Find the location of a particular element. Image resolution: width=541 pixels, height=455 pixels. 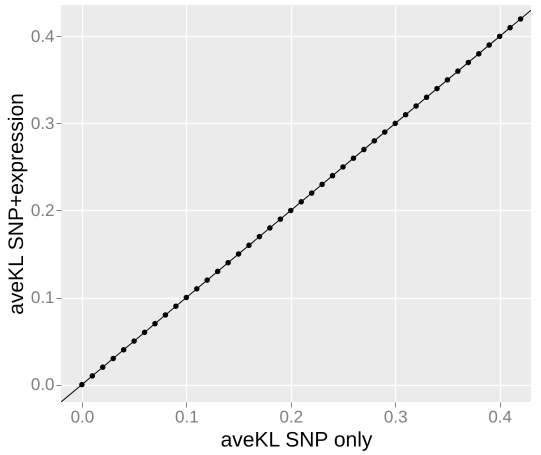

x-tick-label: 0.0 is located at coordinates (82, 417).